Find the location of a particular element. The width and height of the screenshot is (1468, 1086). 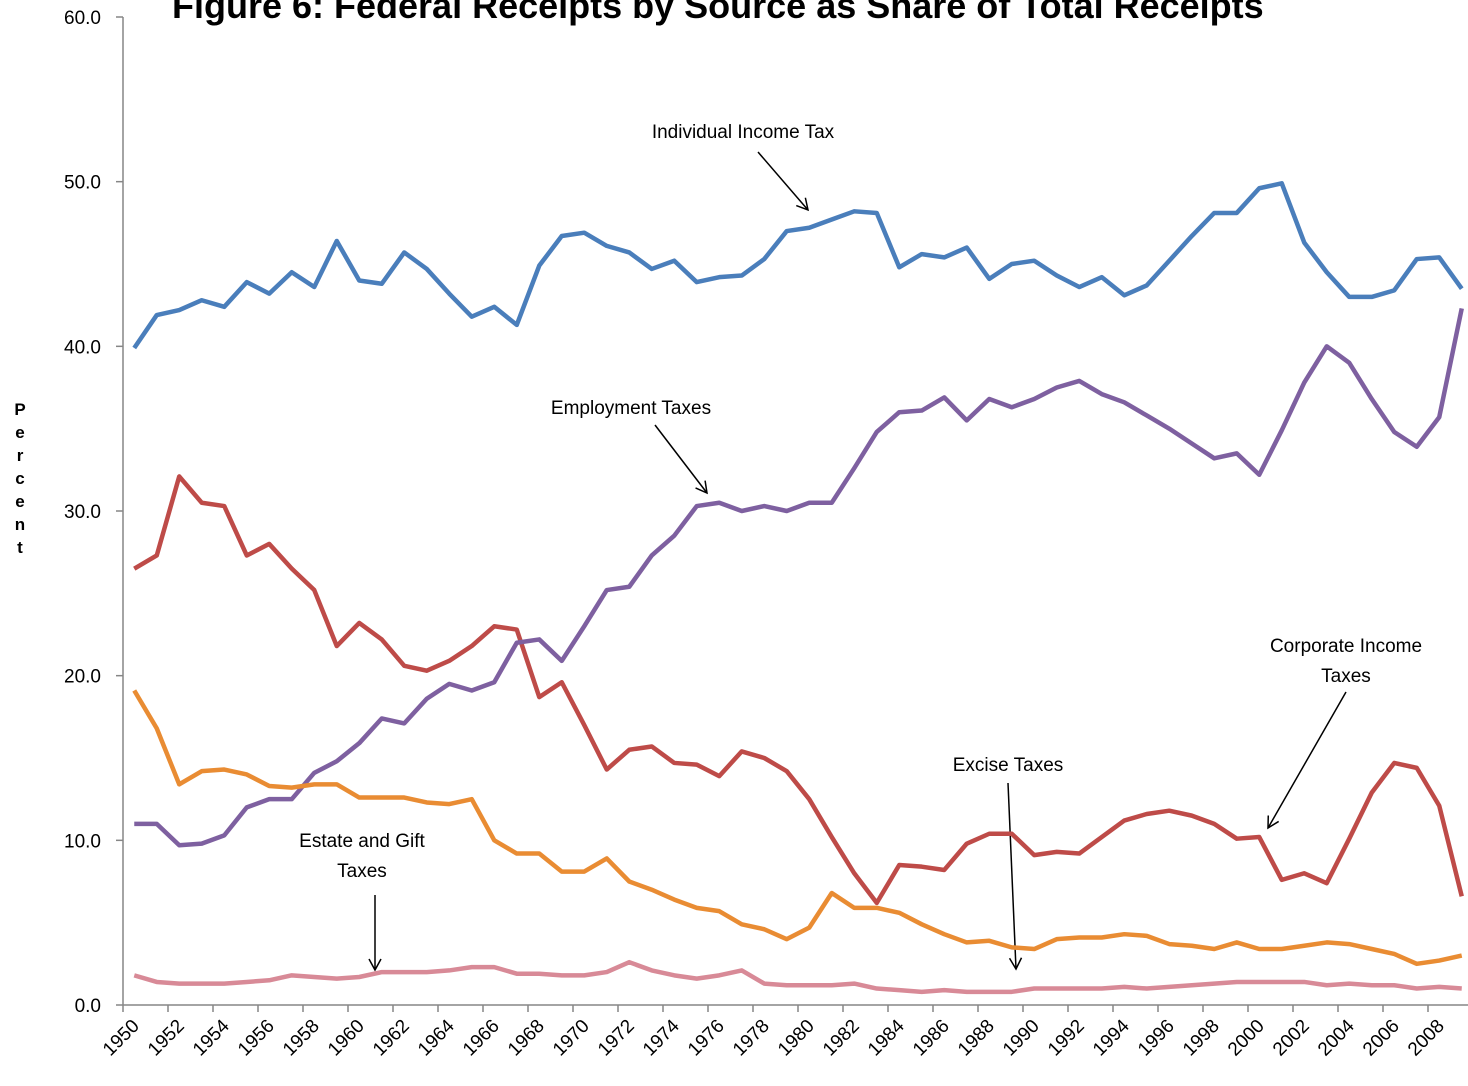

x-tick-label: 1998 is located at coordinates (1201, 1038).